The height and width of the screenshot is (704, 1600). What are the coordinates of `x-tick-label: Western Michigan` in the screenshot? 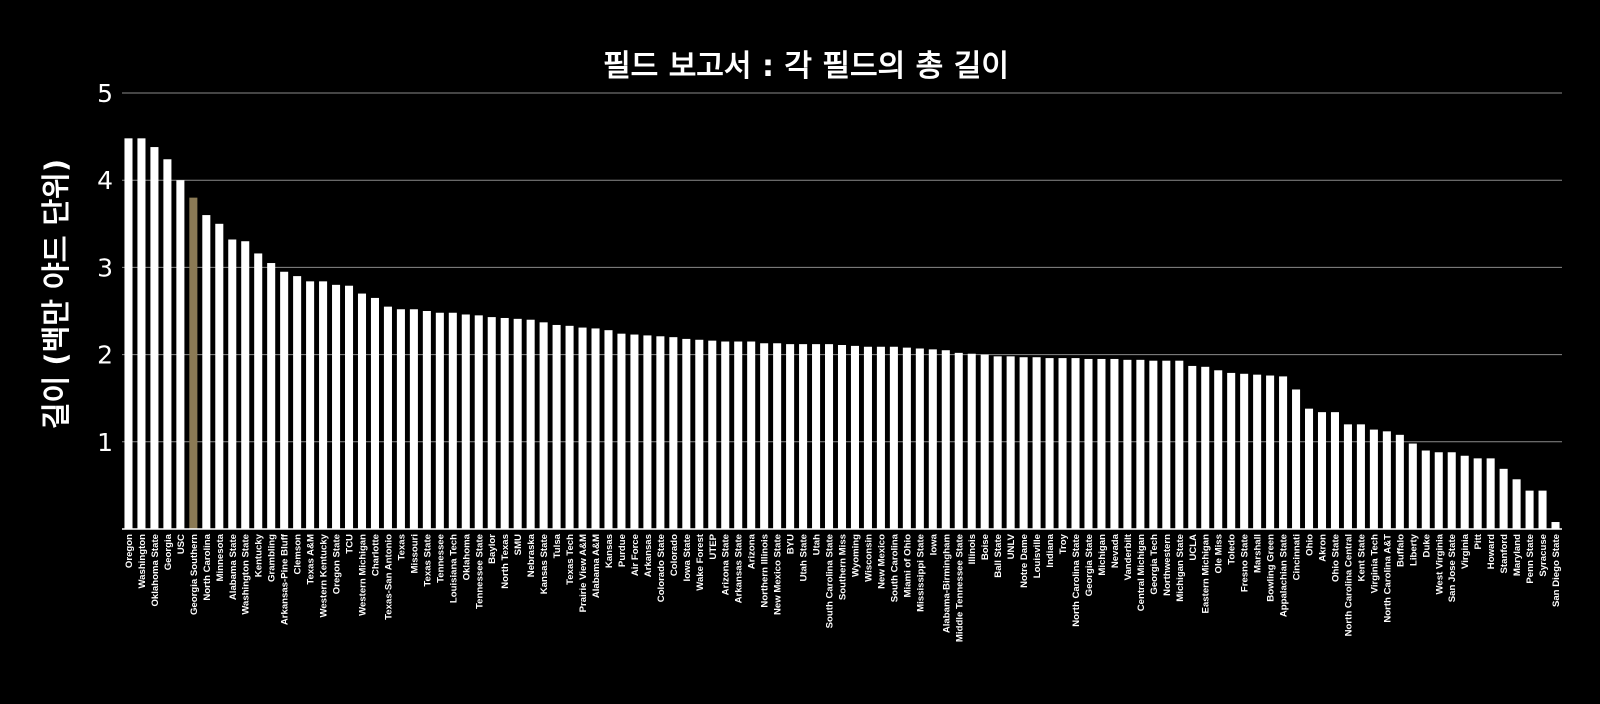 It's located at (363, 575).